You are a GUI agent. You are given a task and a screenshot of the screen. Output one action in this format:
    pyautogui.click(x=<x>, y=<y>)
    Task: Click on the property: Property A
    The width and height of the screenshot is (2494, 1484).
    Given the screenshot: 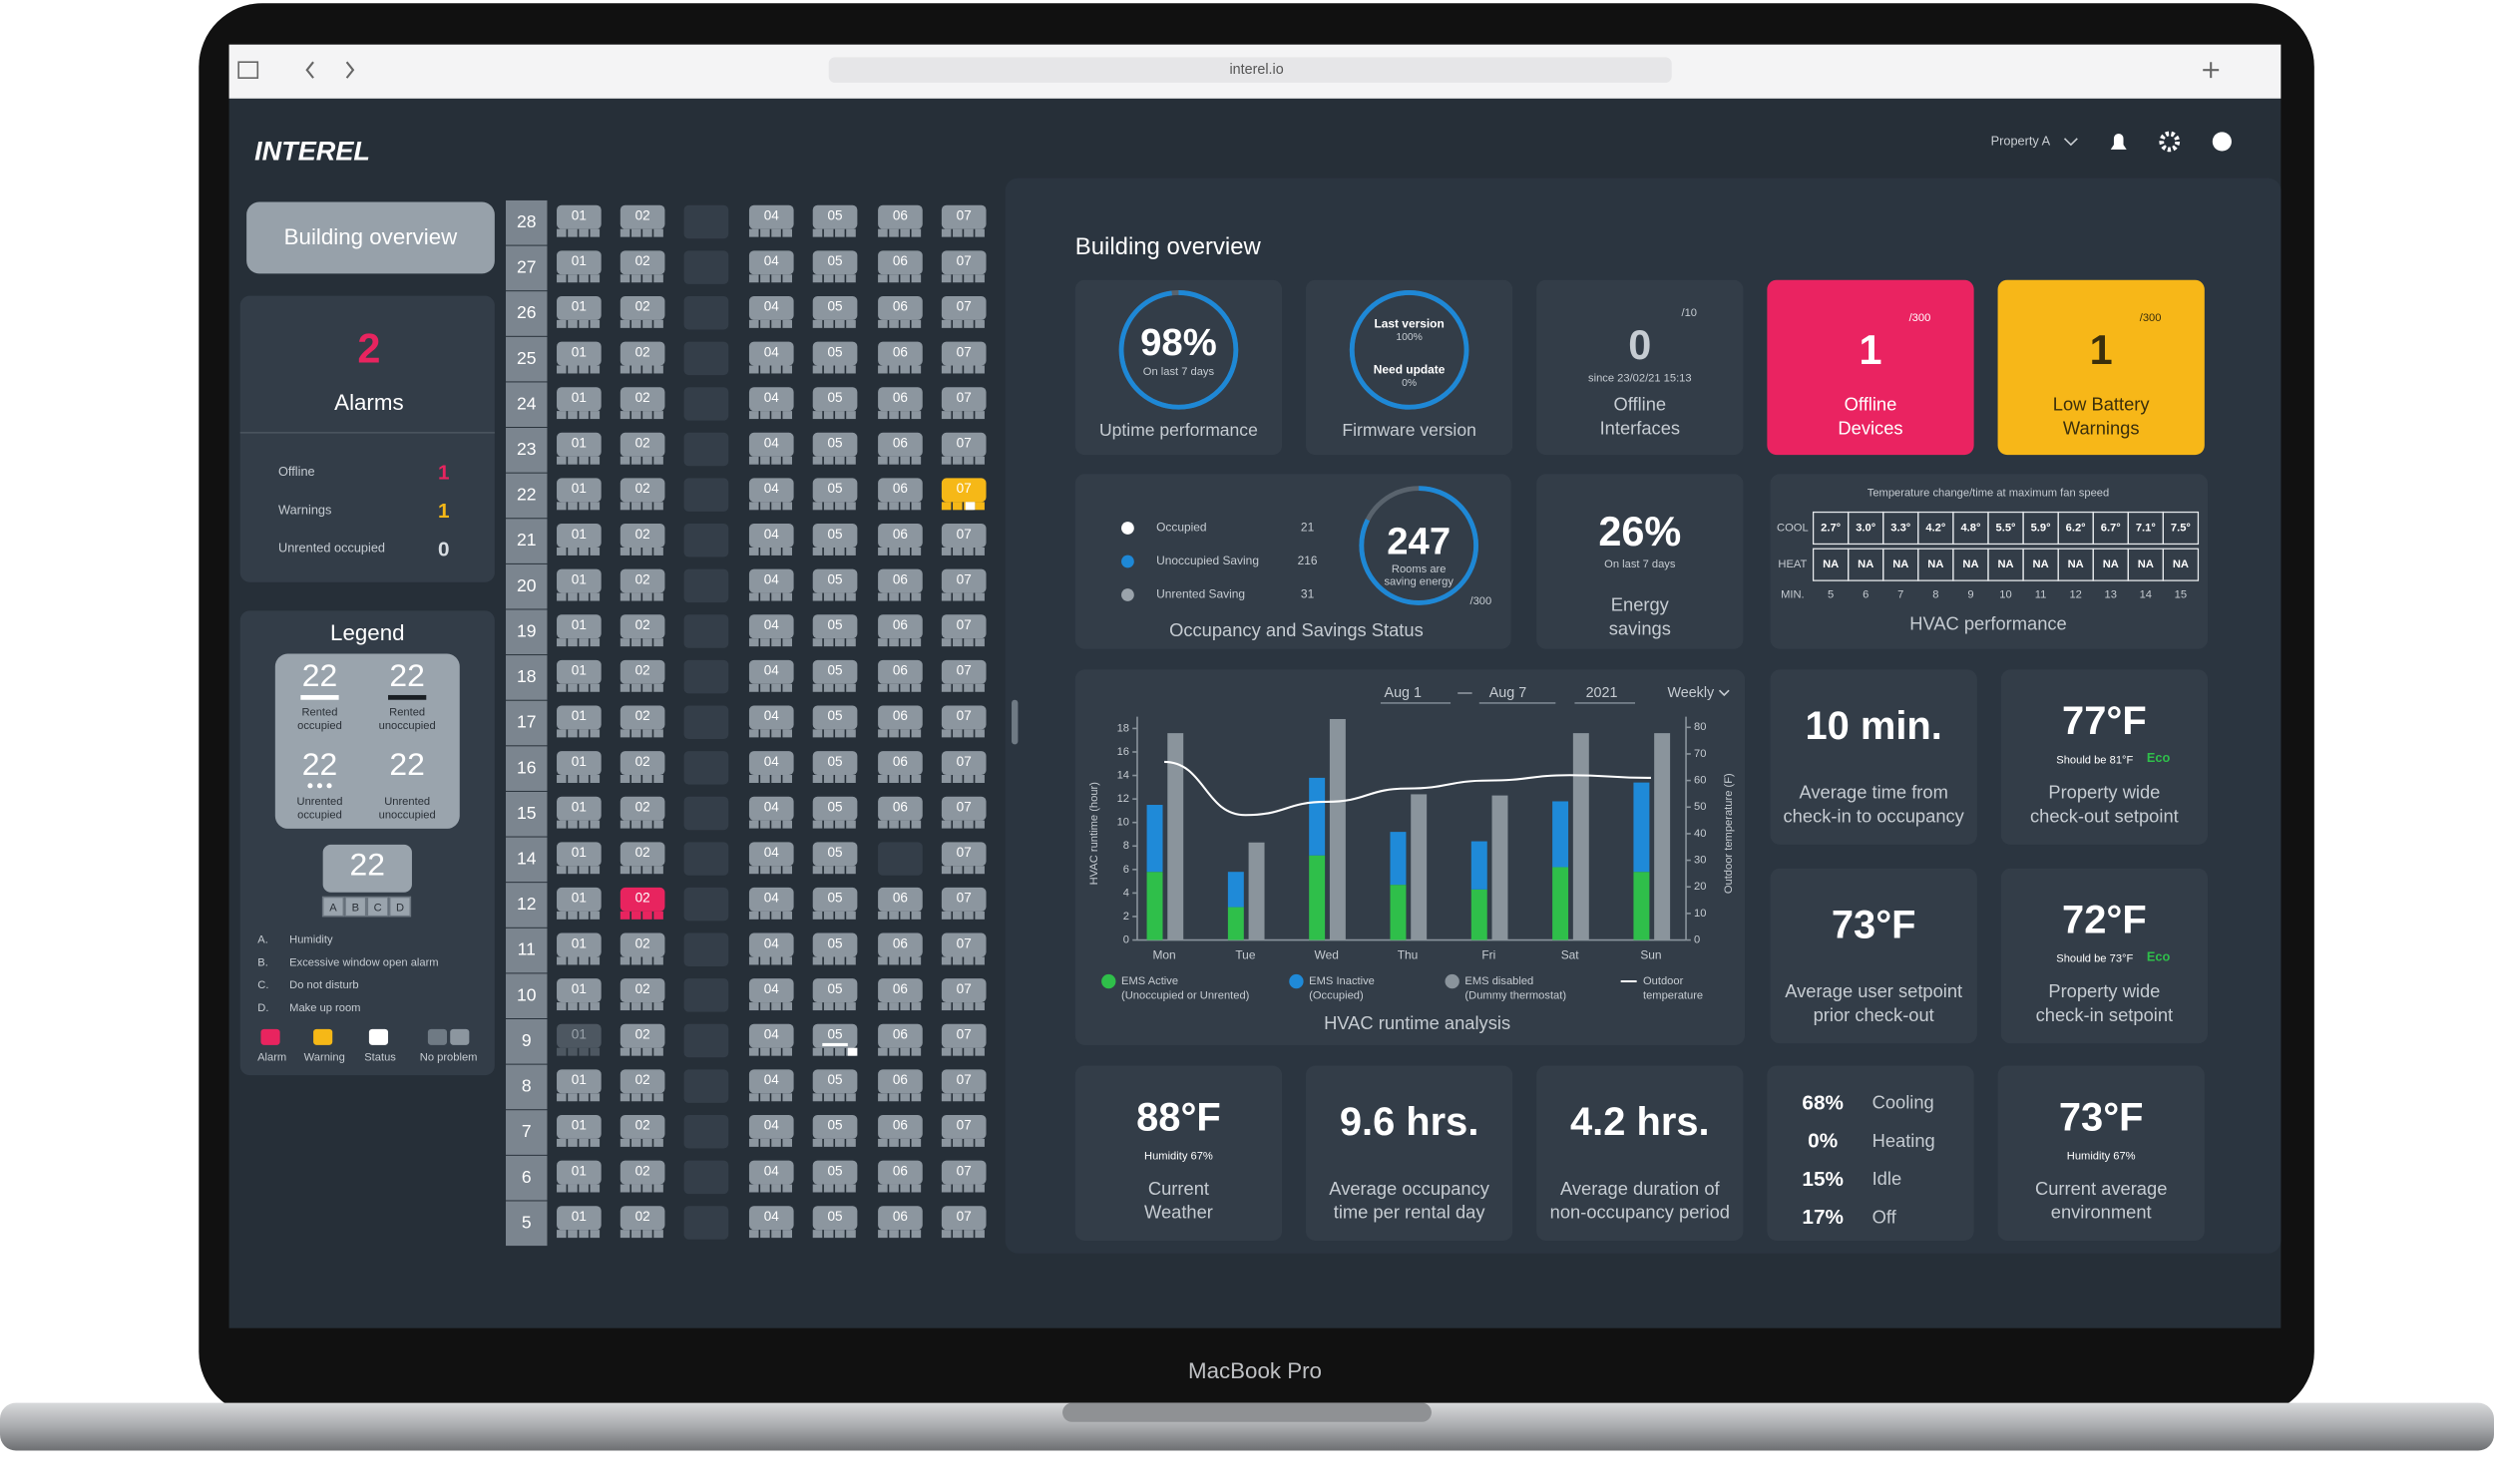 What is the action you would take?
    pyautogui.click(x=2021, y=140)
    